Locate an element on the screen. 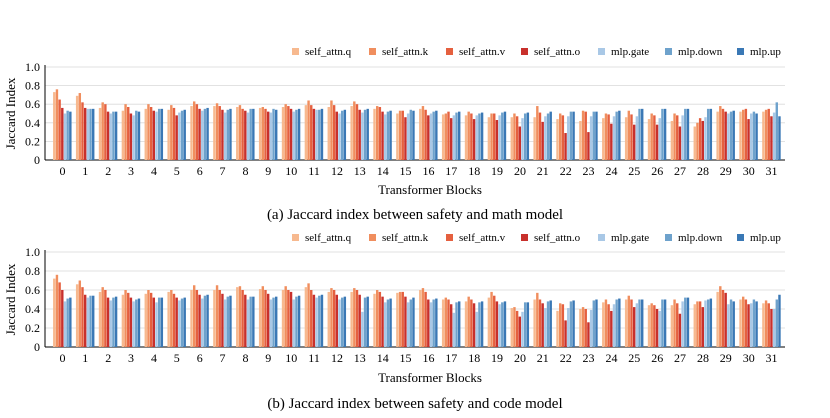 The width and height of the screenshot is (830, 418). legend-swatch is located at coordinates (524, 51).